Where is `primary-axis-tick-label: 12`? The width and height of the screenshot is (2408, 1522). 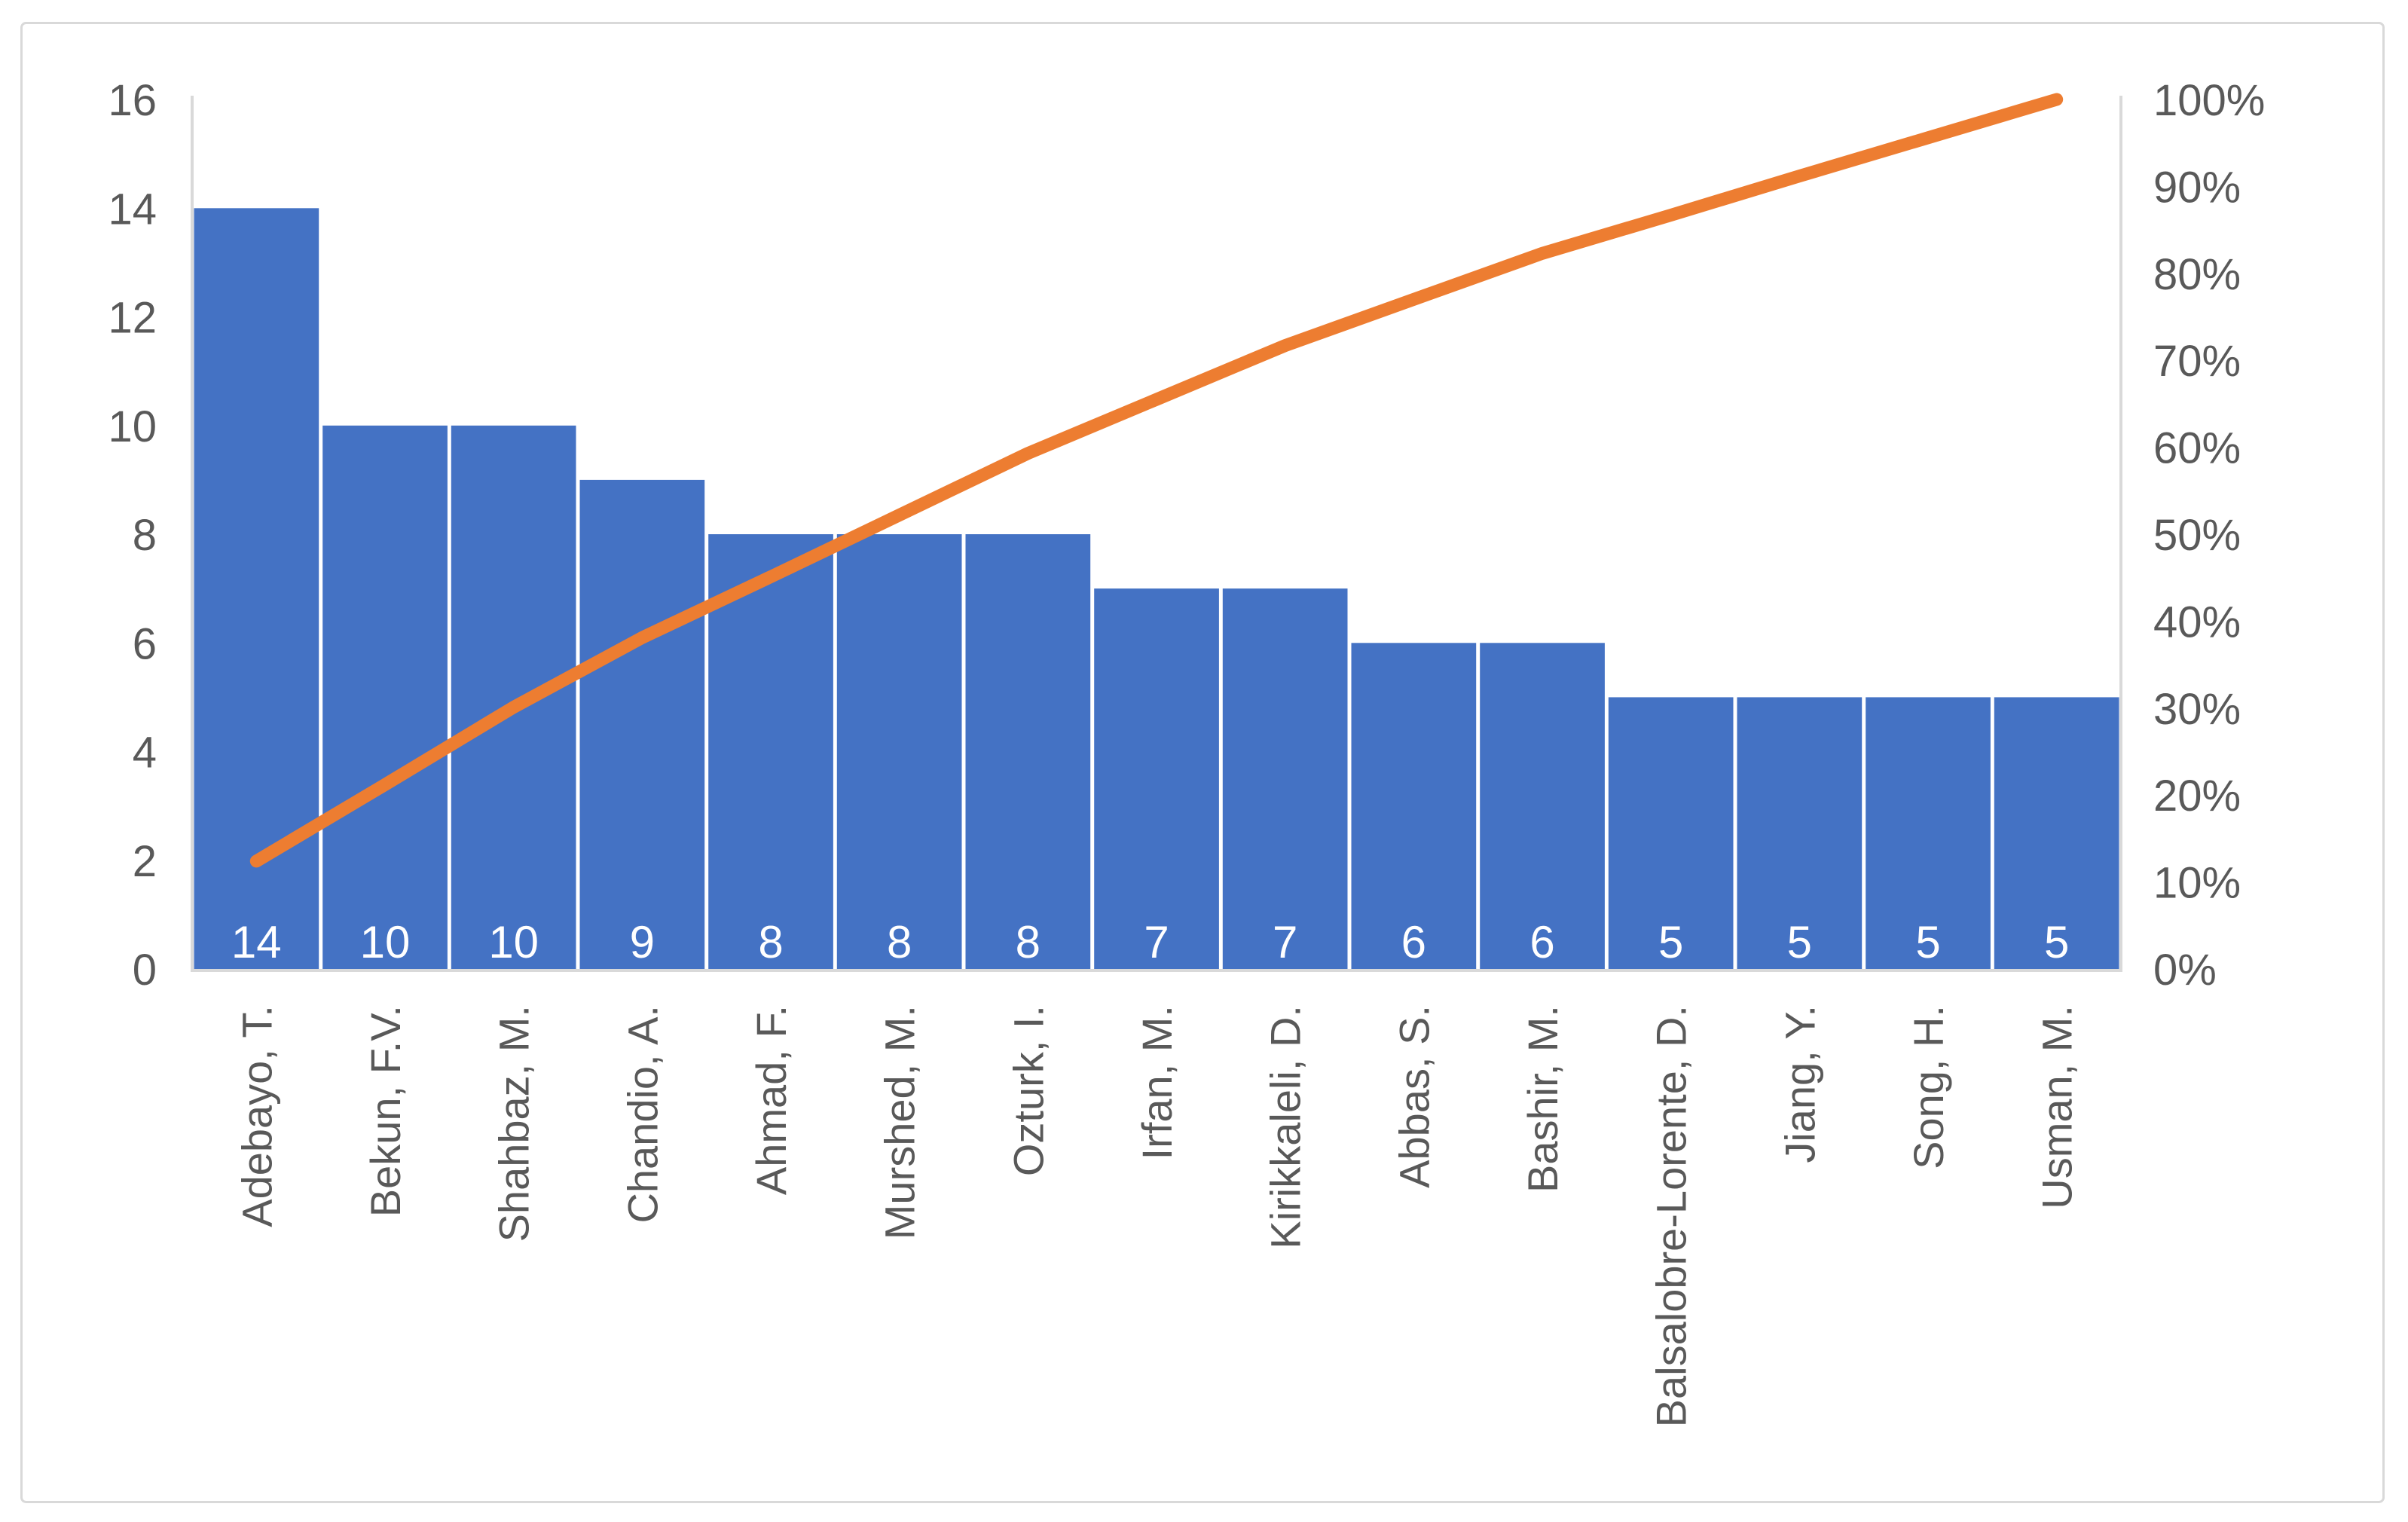
primary-axis-tick-label: 12 is located at coordinates (132, 318).